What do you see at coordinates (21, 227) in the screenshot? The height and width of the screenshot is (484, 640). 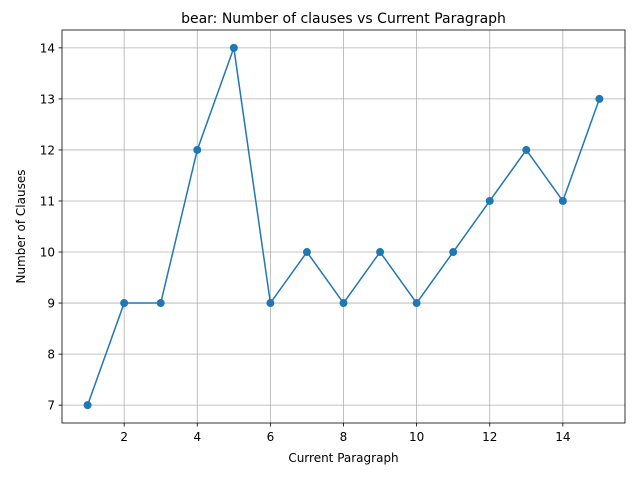 I see `y-axis-label: Number of Clauses` at bounding box center [21, 227].